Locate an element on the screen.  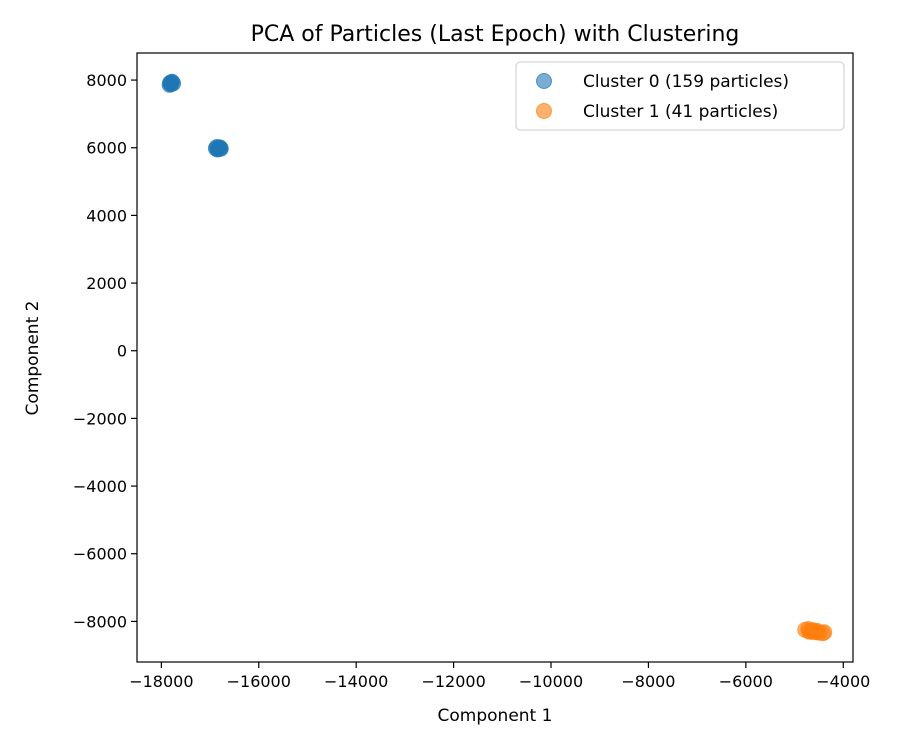
legend-label-0: Cluster 0 (159 particles) is located at coordinates (686, 82).